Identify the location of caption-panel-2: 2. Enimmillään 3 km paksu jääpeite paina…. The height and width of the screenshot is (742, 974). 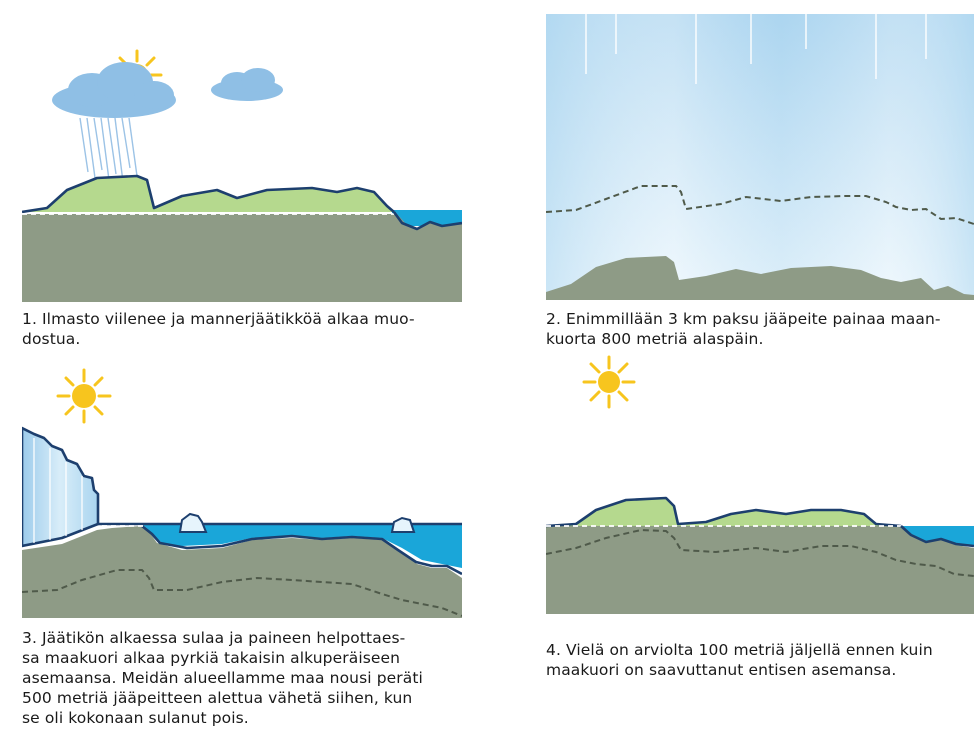
(760, 329).